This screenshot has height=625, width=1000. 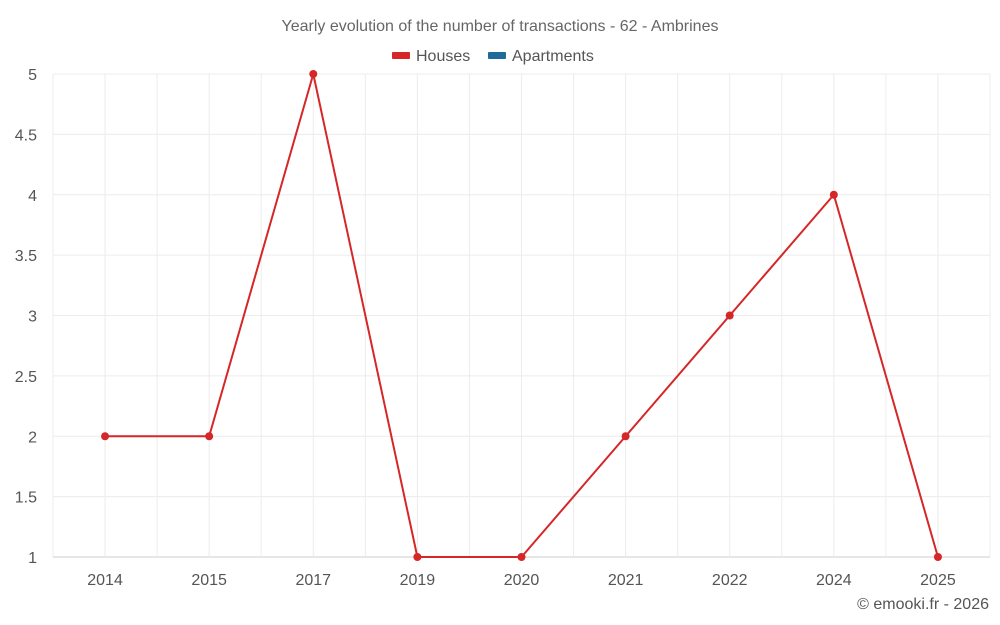 I want to click on legend-label-apartments: Apartments, so click(x=553, y=56).